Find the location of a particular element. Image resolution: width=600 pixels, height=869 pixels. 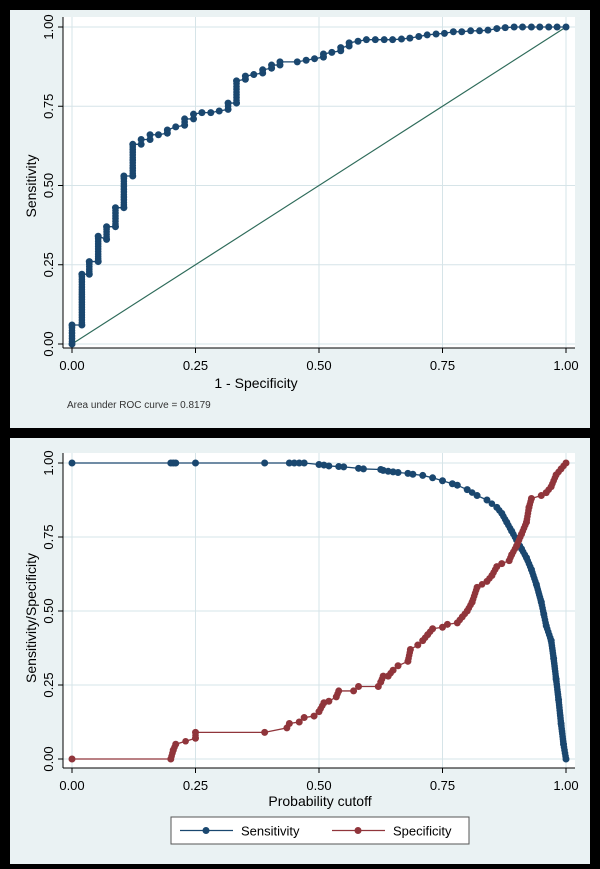

auc-note: Area under ROC curve = 0.8179 is located at coordinates (139, 405).